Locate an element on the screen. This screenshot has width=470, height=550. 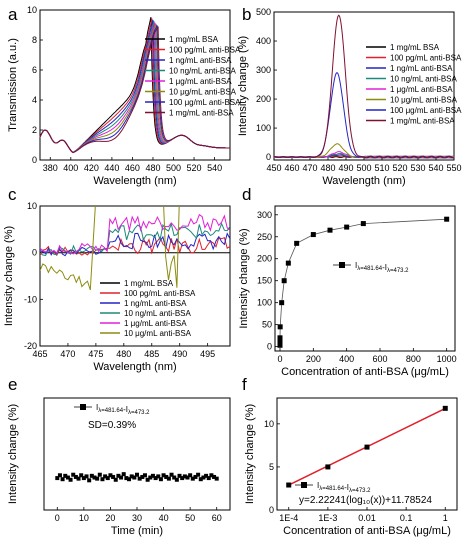
x-axis-label-c: Wavelength (nm) is located at coordinates (134, 367).